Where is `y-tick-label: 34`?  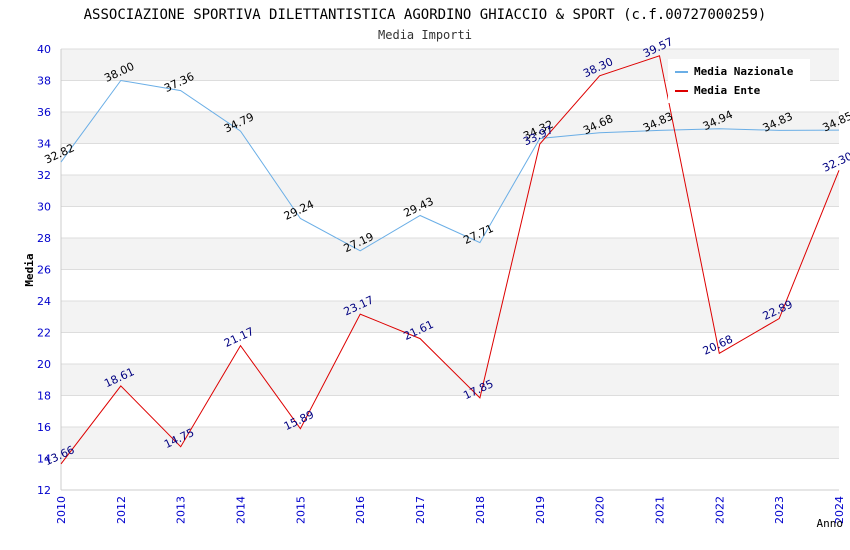 y-tick-label: 34 is located at coordinates (44, 144).